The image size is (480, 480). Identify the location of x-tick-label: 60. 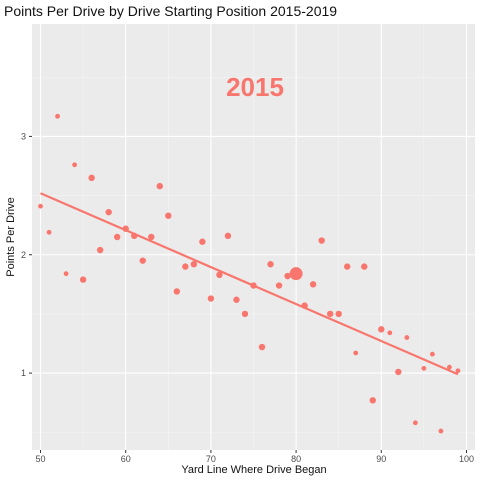
(126, 459).